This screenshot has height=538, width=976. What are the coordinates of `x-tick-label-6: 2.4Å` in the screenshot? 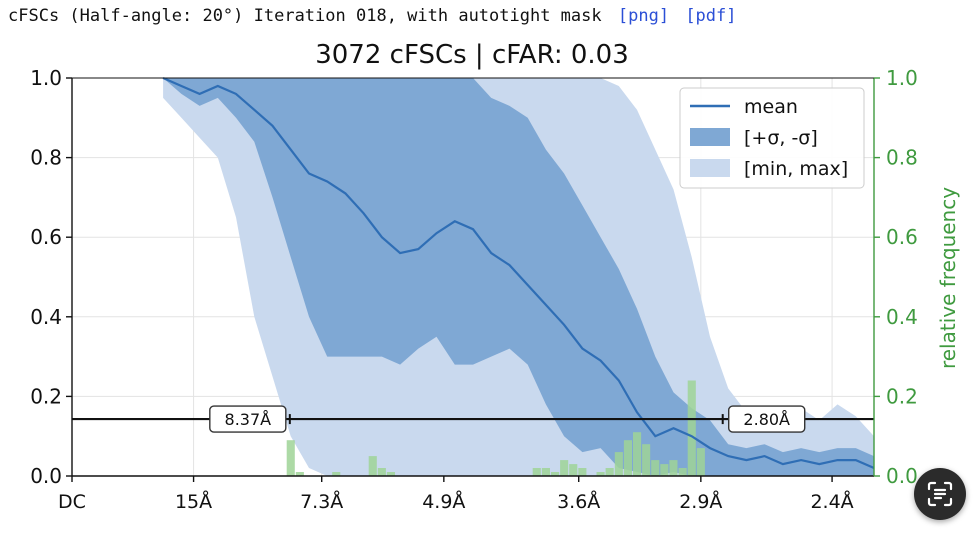 It's located at (831, 501).